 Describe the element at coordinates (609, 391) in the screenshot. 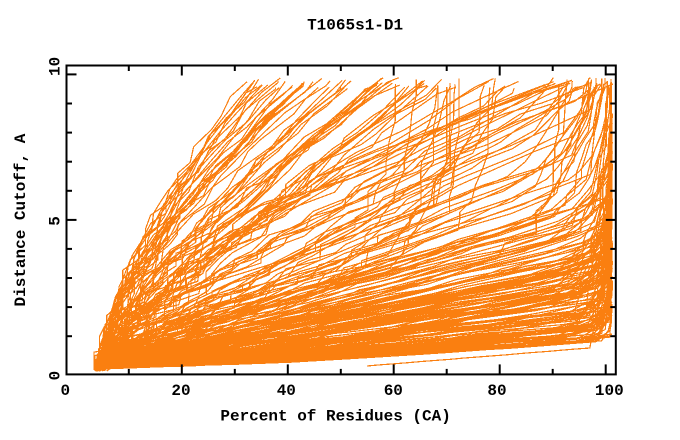

I see `svg-text: 100` at that location.